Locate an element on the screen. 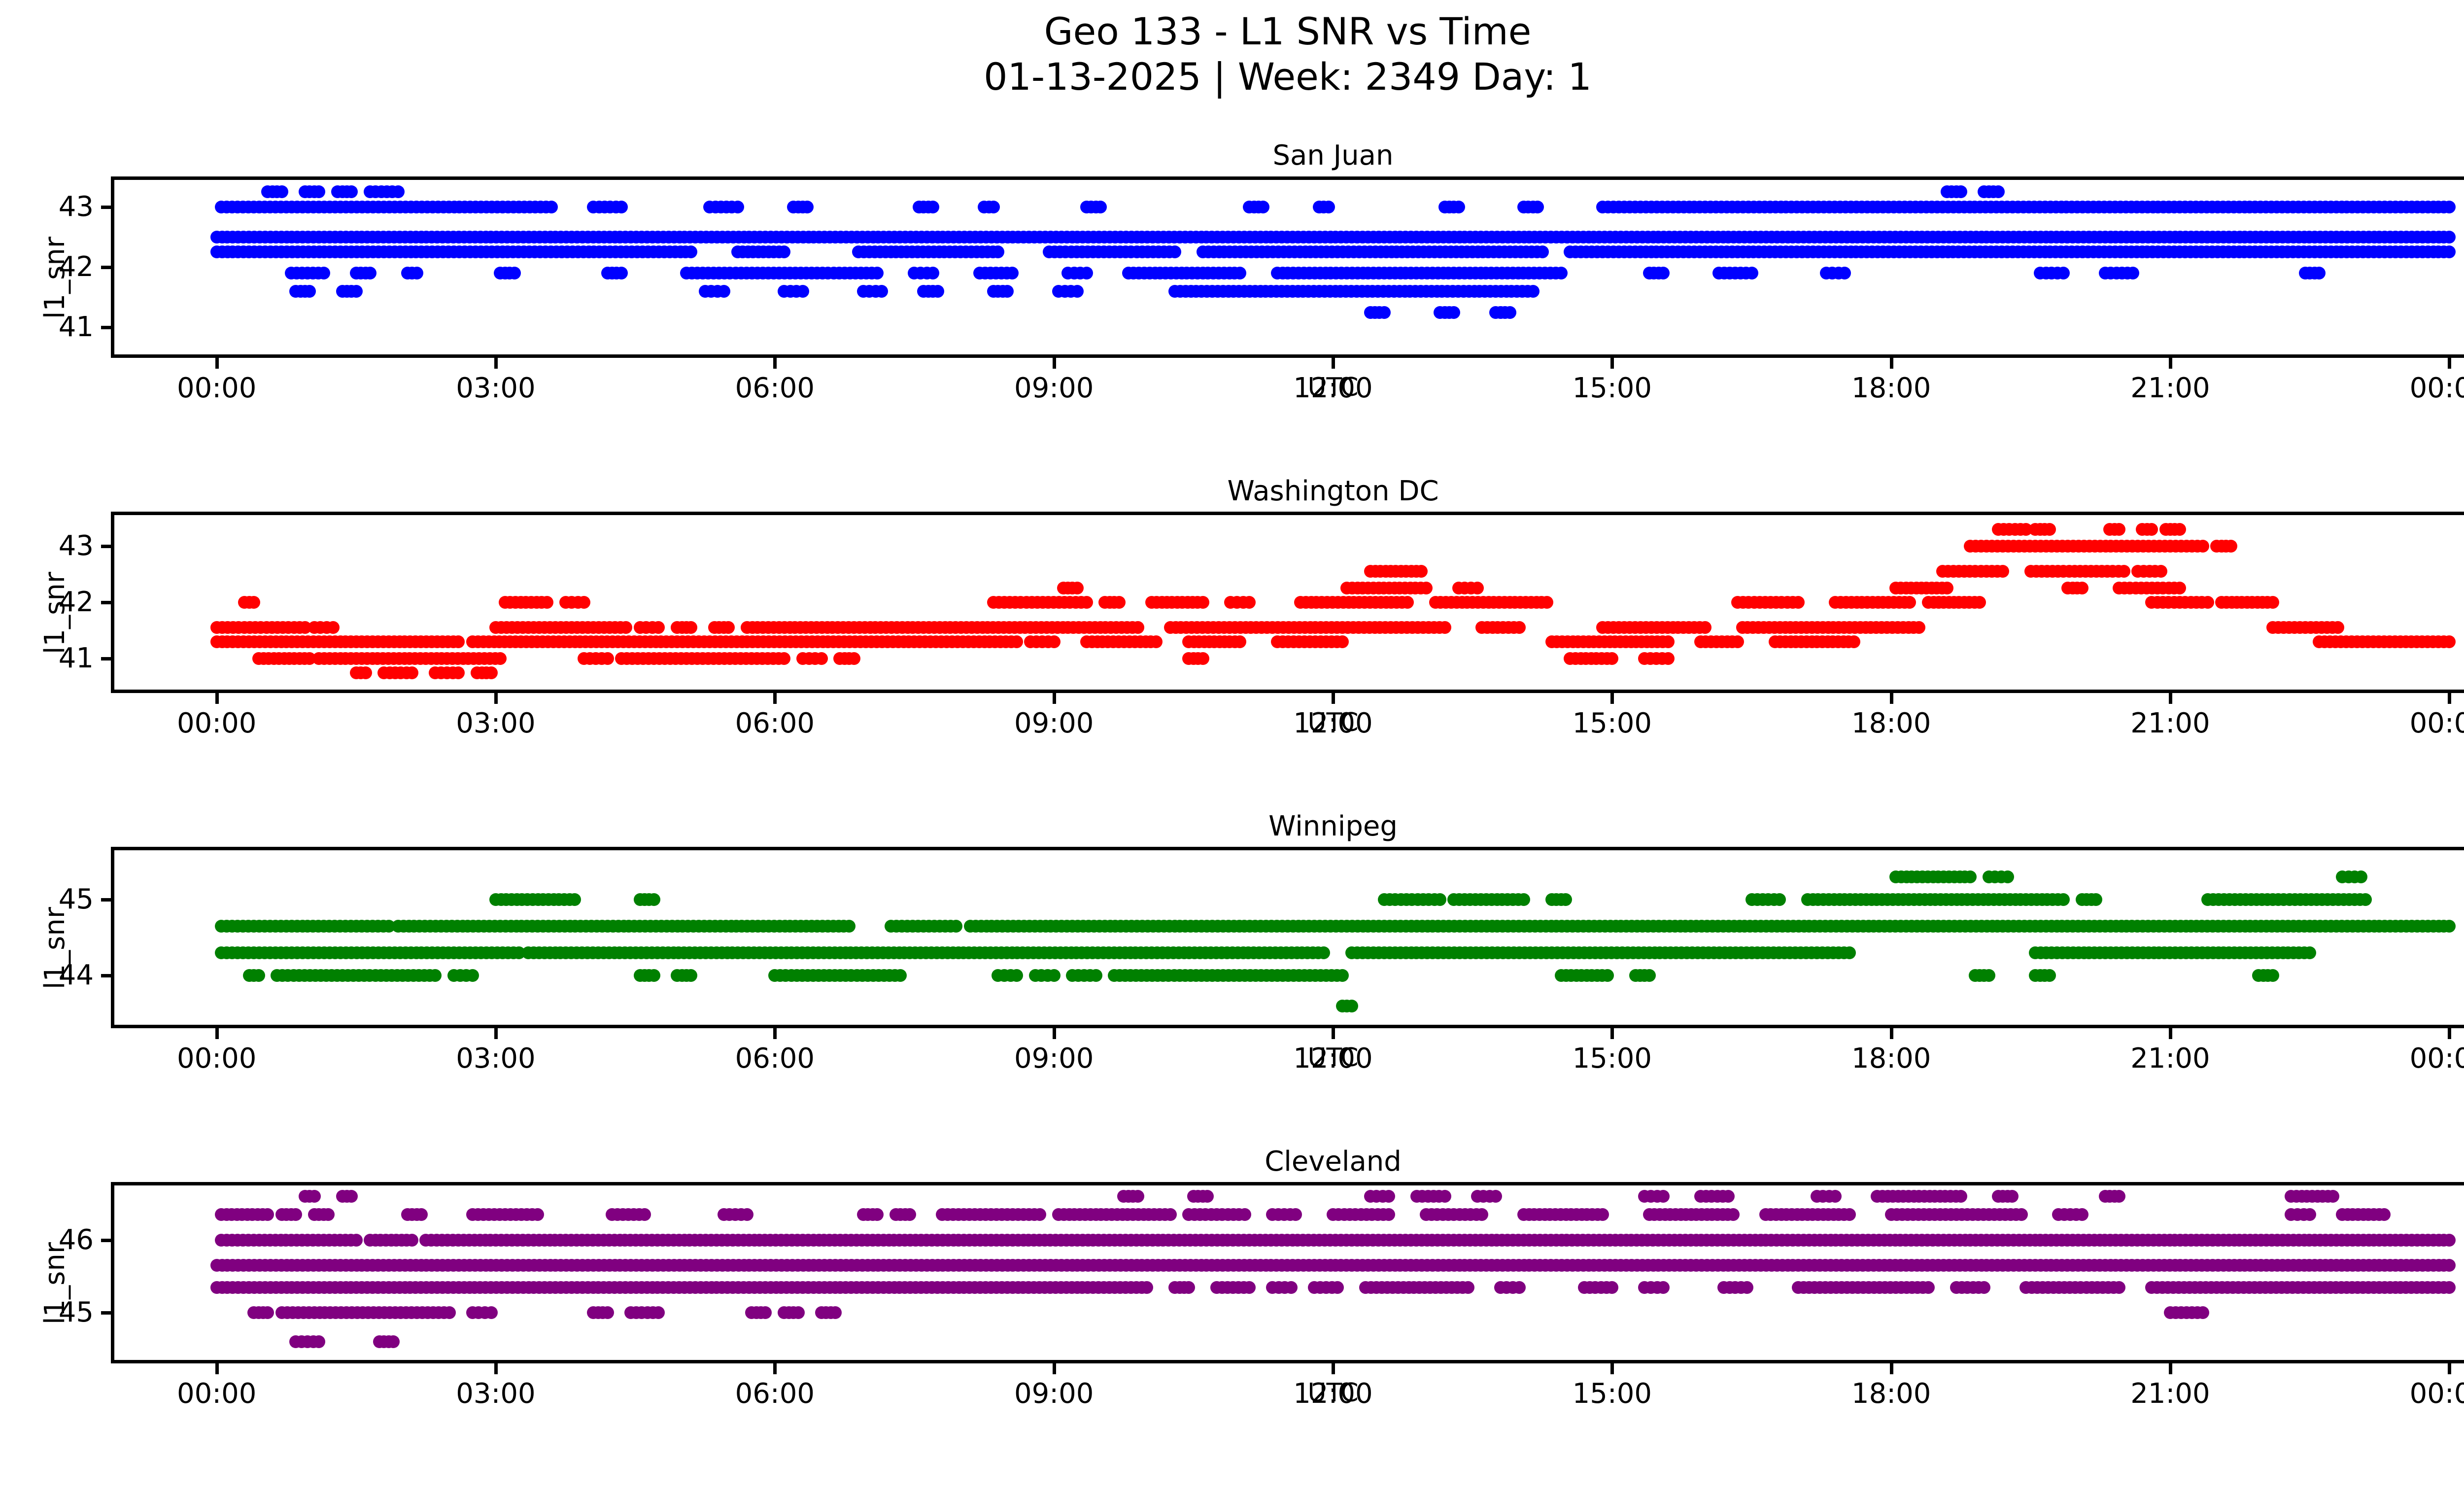  figure-title-line-2: 01-13-2025 | Week: 2349 Day: 1 is located at coordinates (1288, 77).